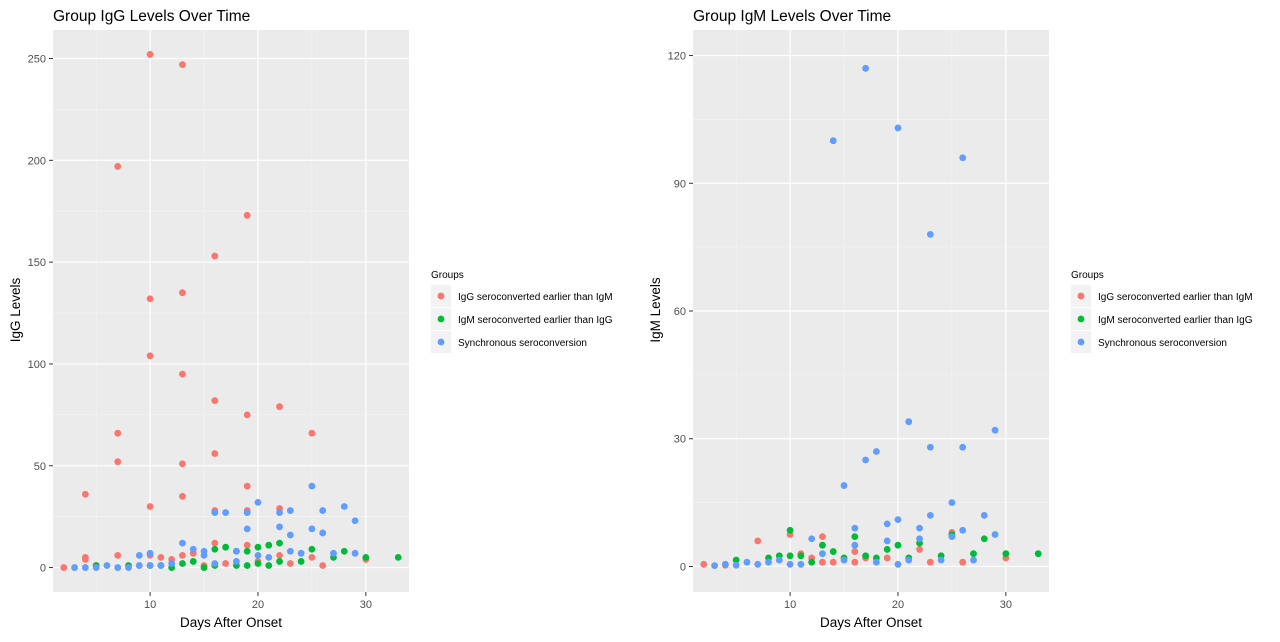 The image size is (1280, 642). What do you see at coordinates (898, 605) in the screenshot?
I see `x-tick-label: 20` at bounding box center [898, 605].